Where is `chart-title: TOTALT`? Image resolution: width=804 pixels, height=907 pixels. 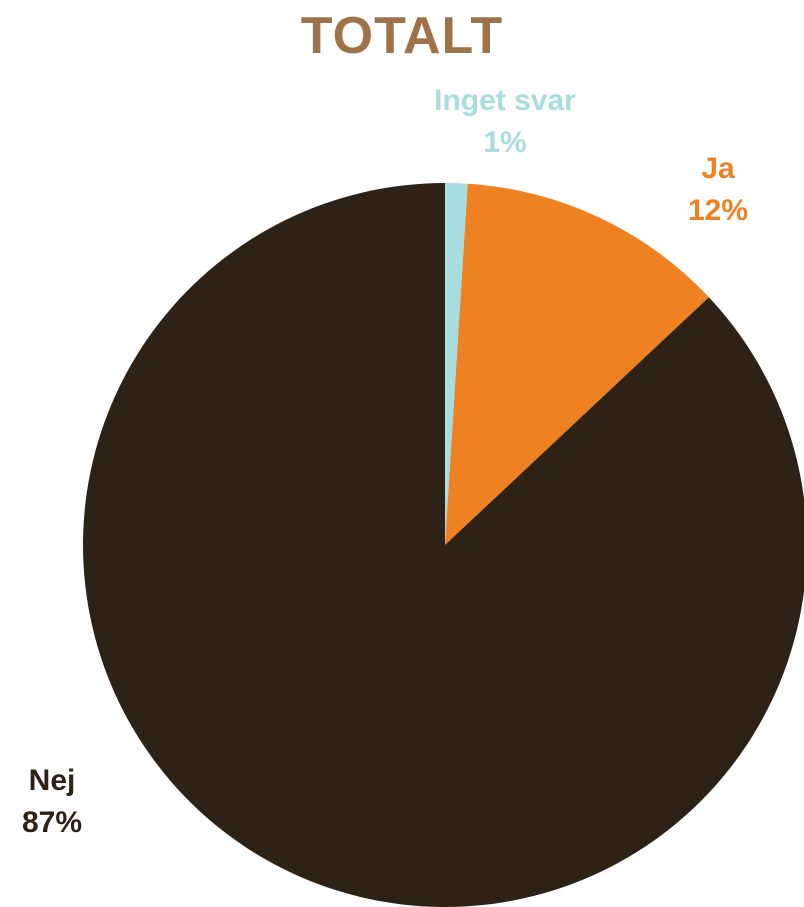
chart-title: TOTALT is located at coordinates (402, 36).